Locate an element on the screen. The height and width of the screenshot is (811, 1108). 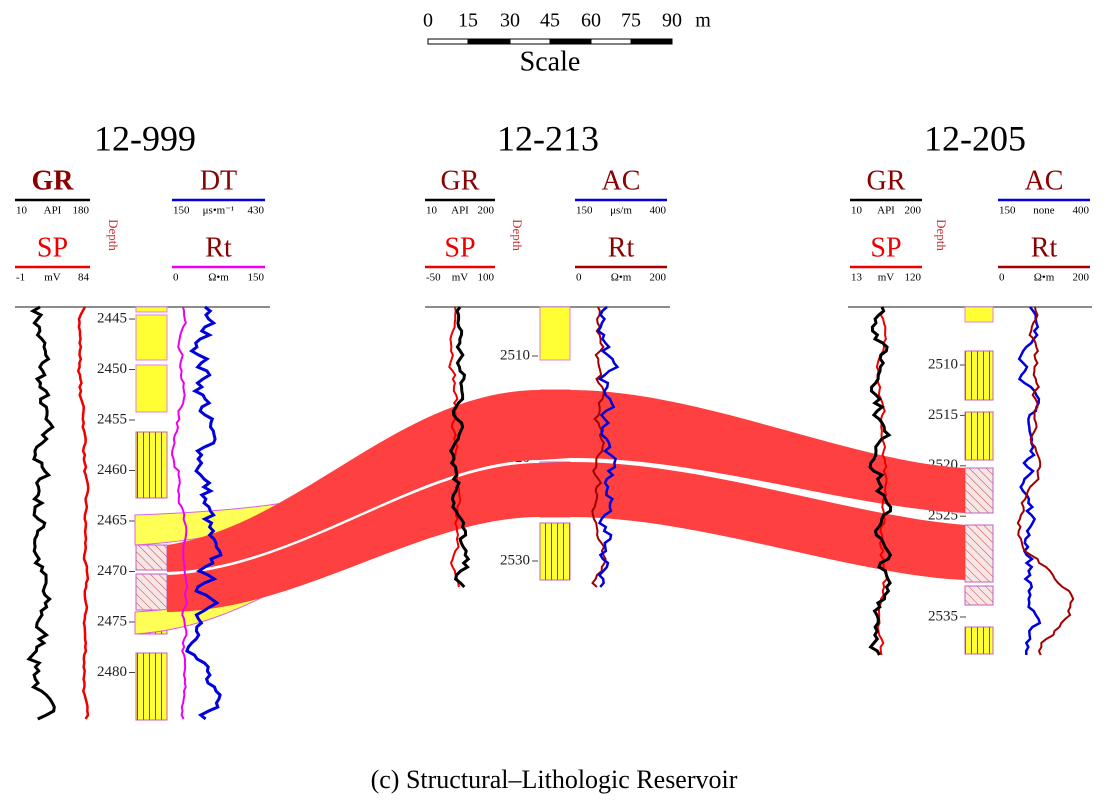
reservoir-band is located at coordinates (566, 536).